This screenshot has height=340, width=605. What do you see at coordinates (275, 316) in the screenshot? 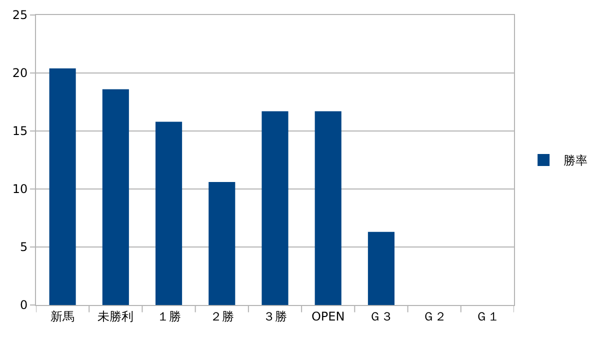
I see `x-tick-label: ３勝` at bounding box center [275, 316].